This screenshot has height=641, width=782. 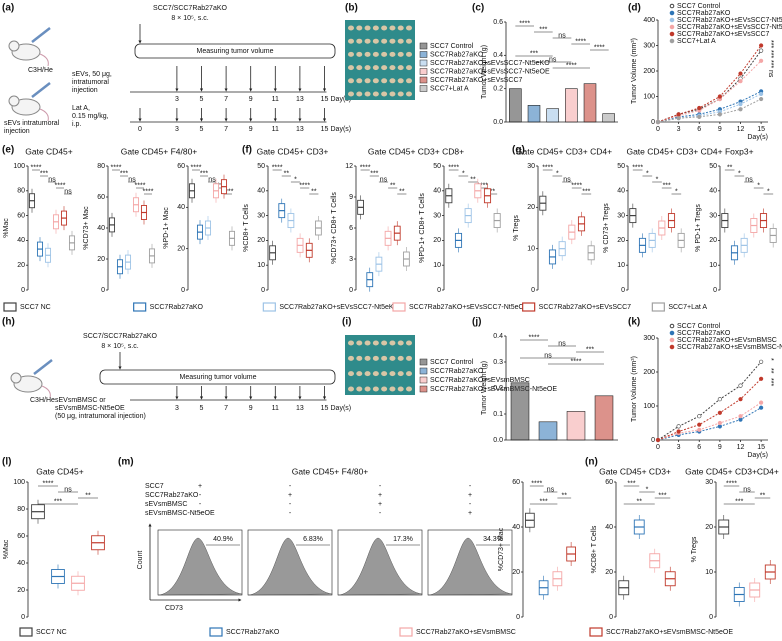 I want to click on legend-label: SCC7Rab27aKO+sEVsSCC7, so click(x=585, y=307).